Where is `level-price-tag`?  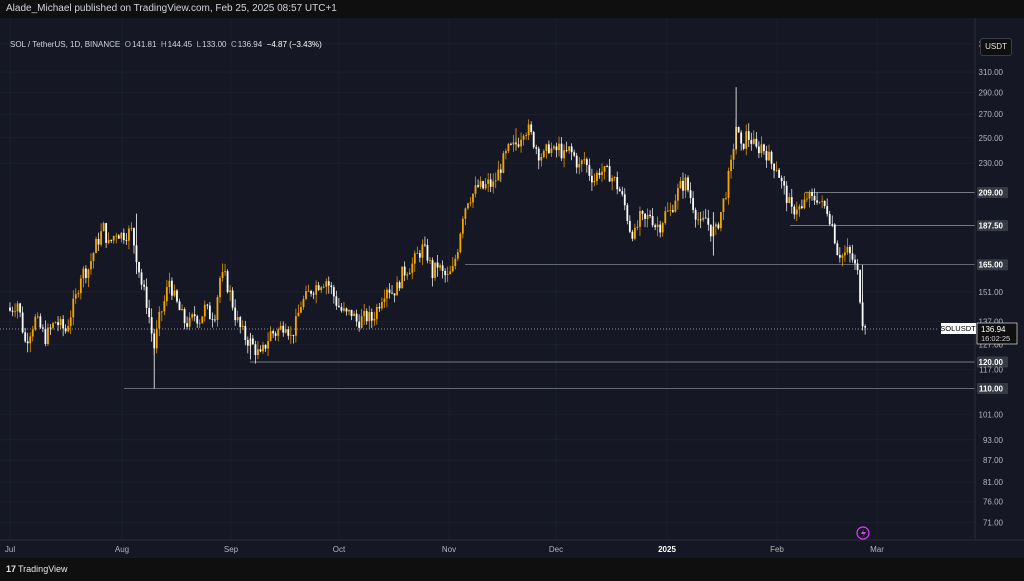
level-price-tag is located at coordinates (992, 362).